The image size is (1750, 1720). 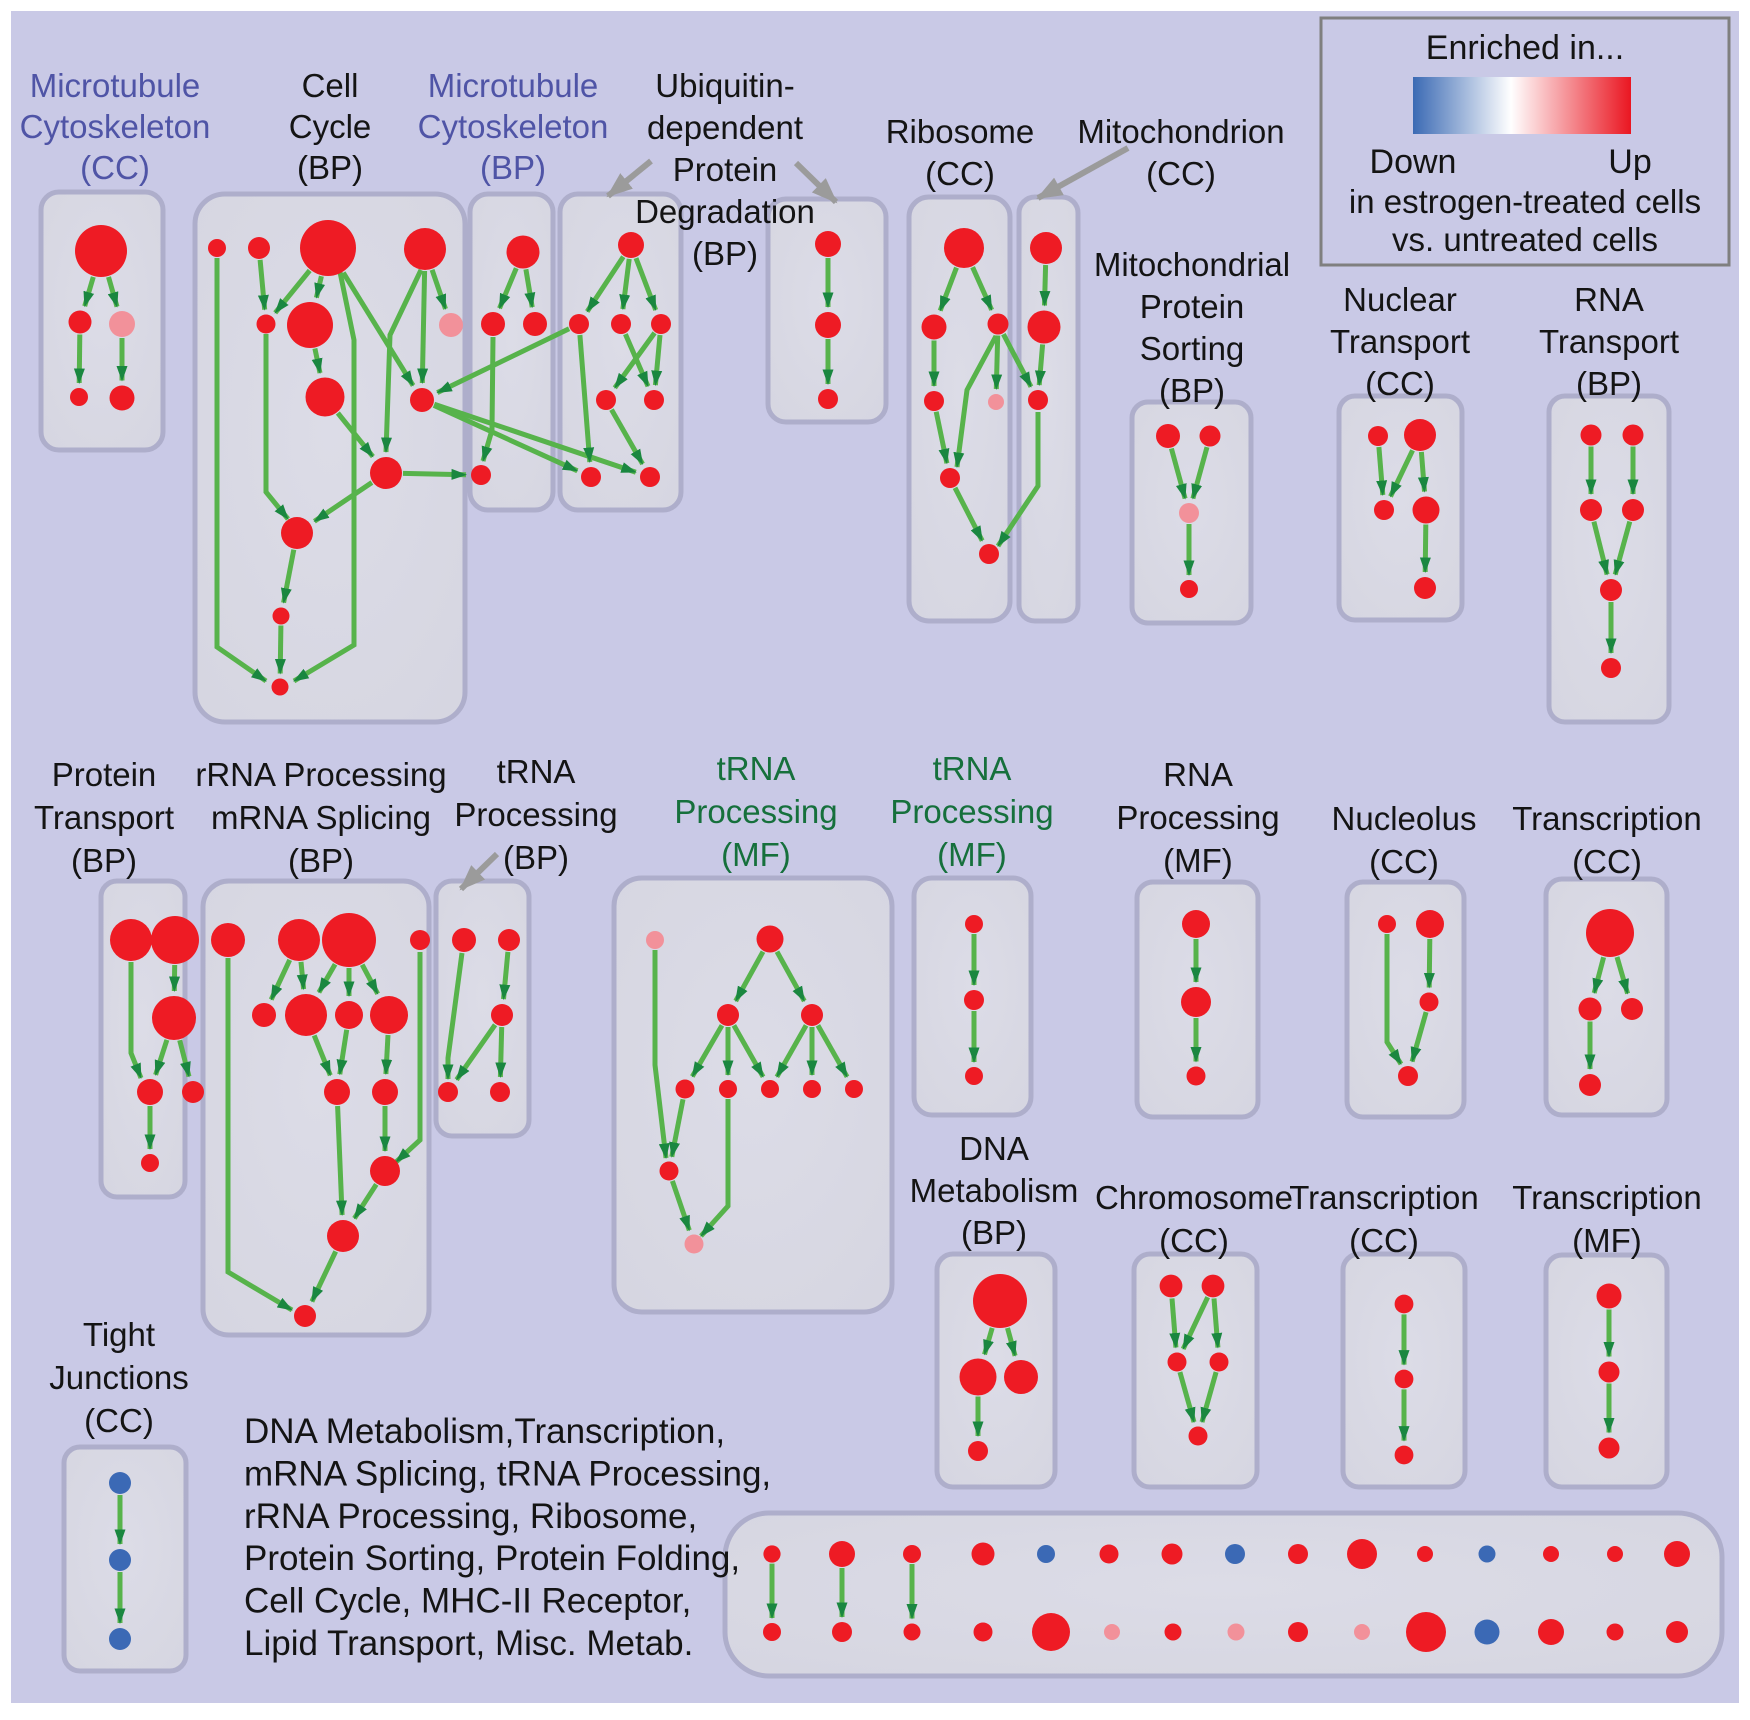 I want to click on svg-text: rRNA Processing, Ribosome,, so click(x=470, y=1516).